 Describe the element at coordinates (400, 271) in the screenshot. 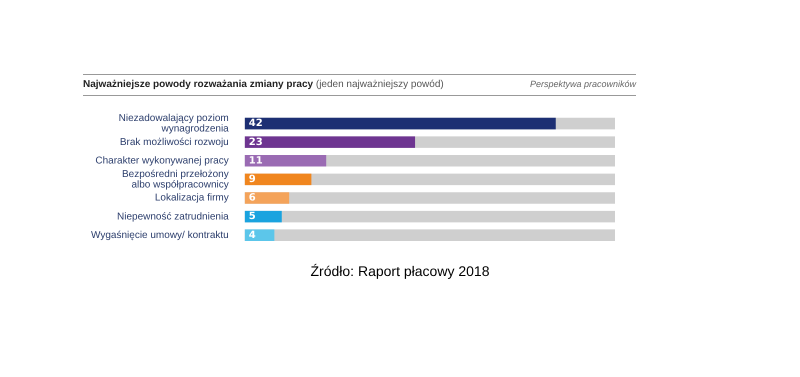

I see `text: Źródło: Raport płacowy 2018` at that location.